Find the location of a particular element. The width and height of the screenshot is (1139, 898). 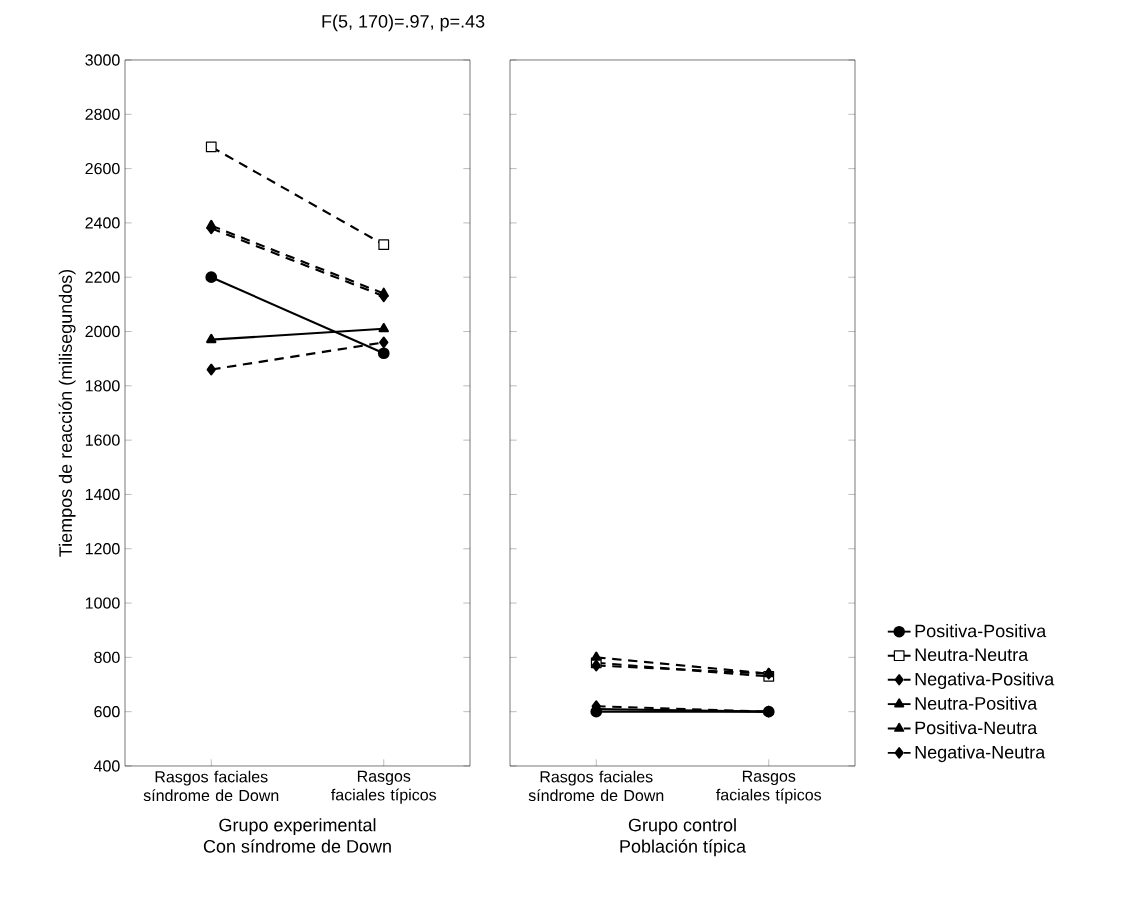

legend-label: Positiva-Positiva is located at coordinates (981, 631).